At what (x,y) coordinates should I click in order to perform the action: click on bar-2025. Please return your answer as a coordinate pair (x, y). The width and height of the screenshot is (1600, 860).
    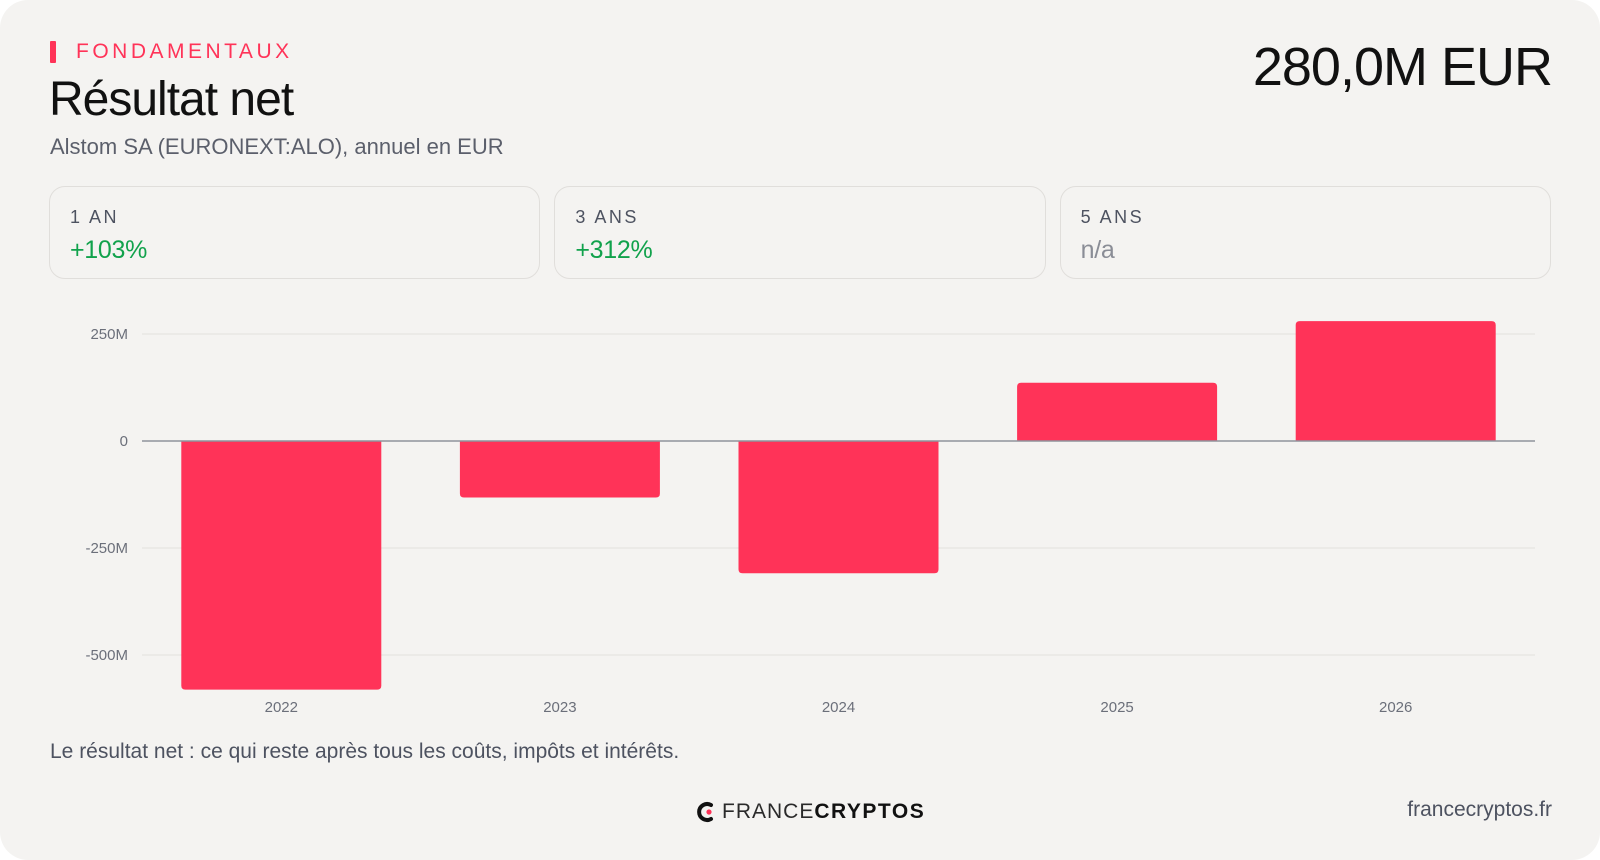
    Looking at the image, I should click on (1117, 411).